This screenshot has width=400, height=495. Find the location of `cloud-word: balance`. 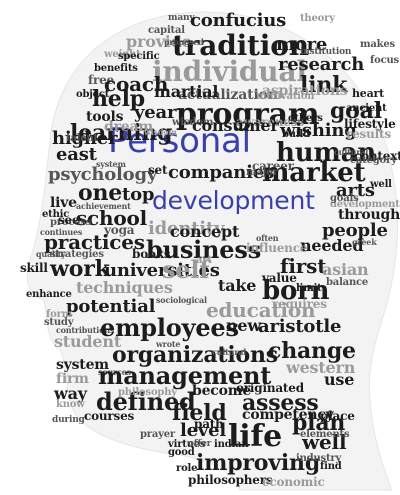

cloud-word: balance is located at coordinates (347, 282).